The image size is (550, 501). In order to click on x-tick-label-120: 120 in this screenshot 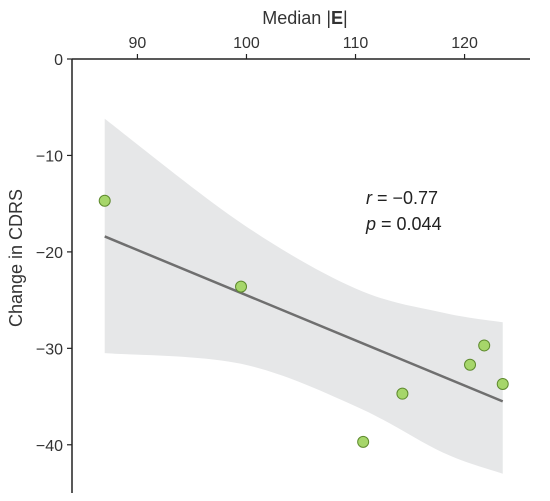, I will do `click(464, 43)`.